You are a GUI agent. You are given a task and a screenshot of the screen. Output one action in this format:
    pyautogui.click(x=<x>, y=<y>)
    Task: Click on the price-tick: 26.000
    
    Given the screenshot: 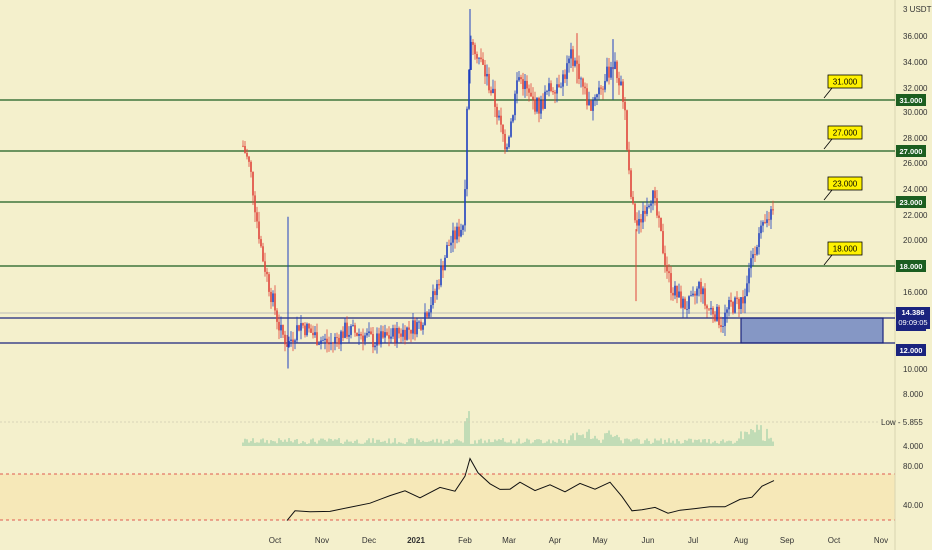 What is the action you would take?
    pyautogui.click(x=915, y=163)
    